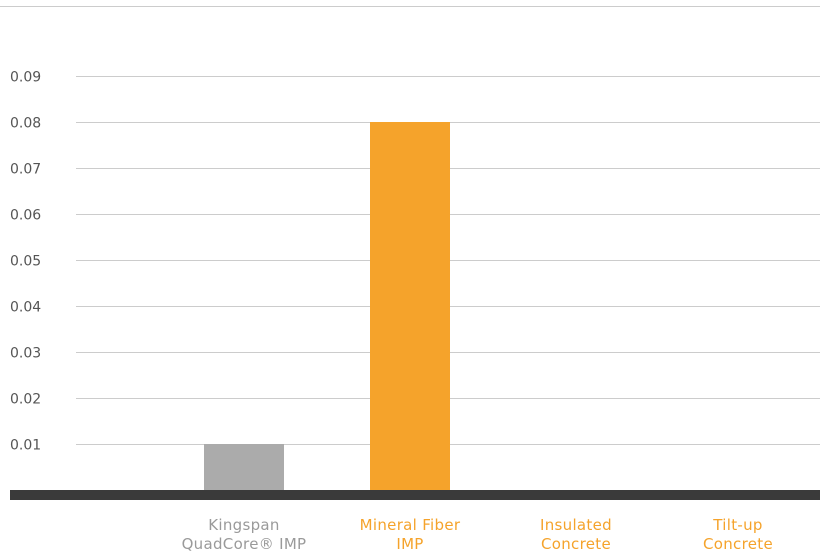  What do you see at coordinates (243, 525) in the screenshot?
I see `category-label-line: Kingspan` at bounding box center [243, 525].